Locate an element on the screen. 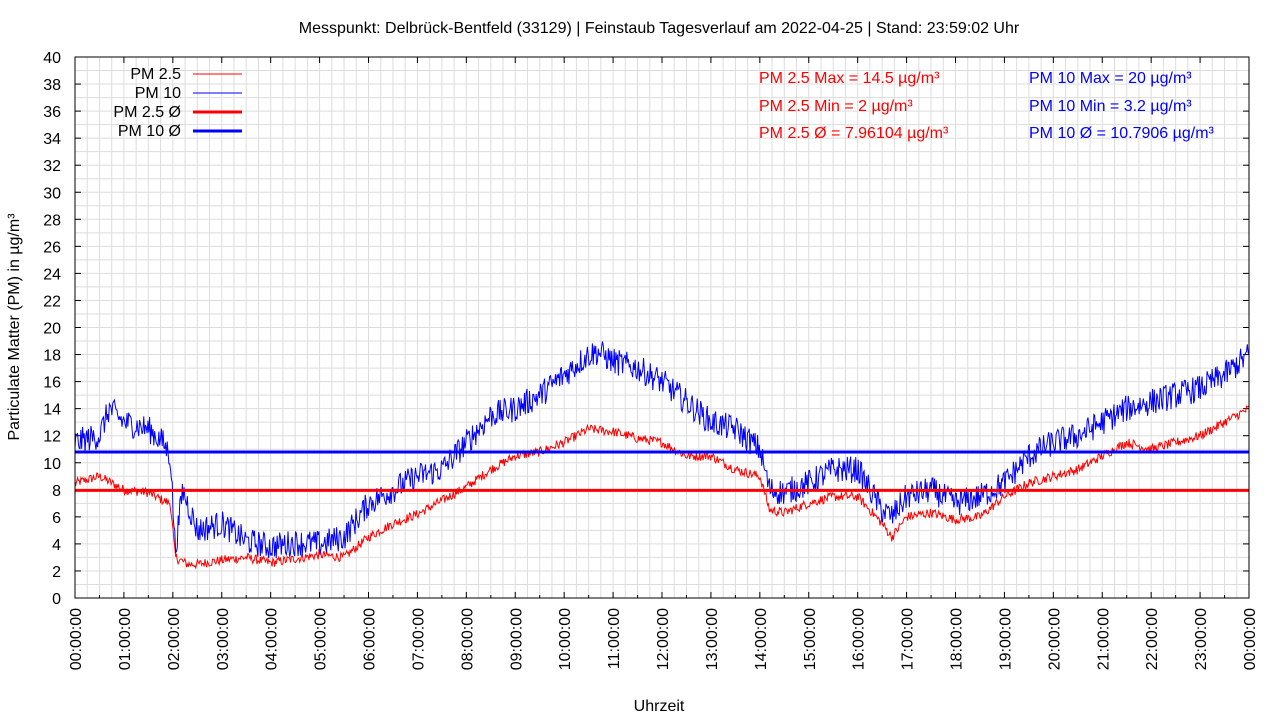 The image size is (1280, 720). x-tick-label: 06:00:00 is located at coordinates (370, 639).